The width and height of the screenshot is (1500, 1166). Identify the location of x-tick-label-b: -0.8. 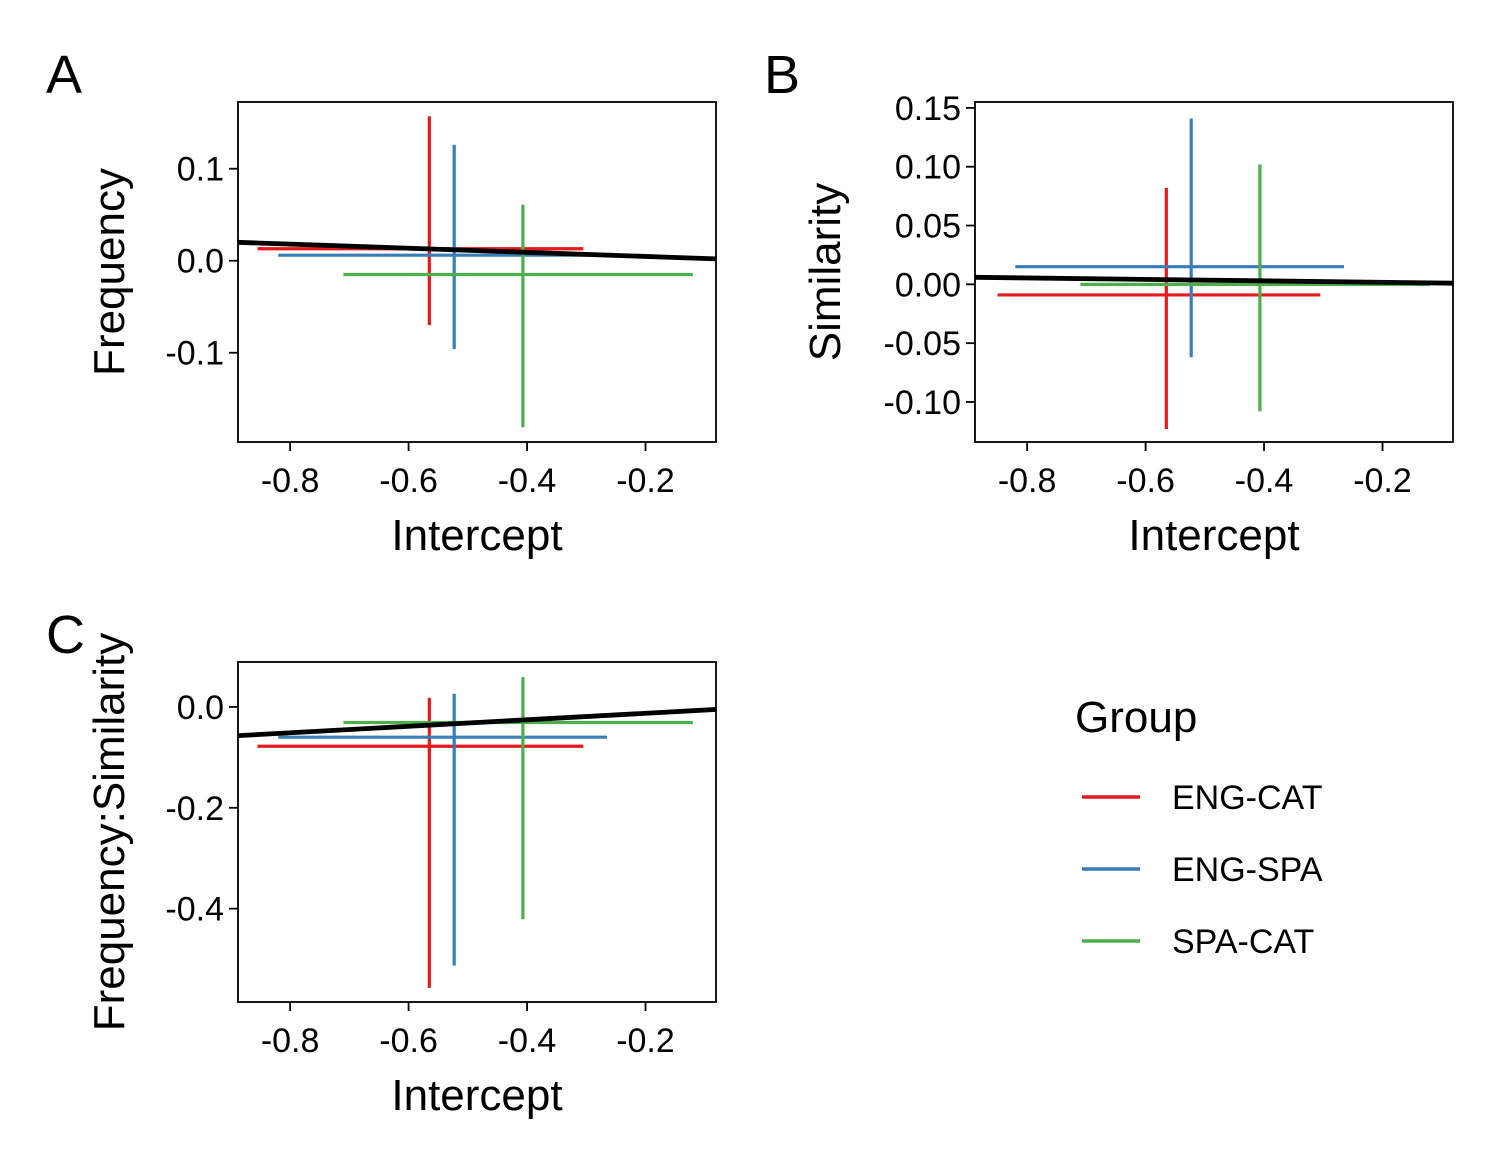
(1027, 481).